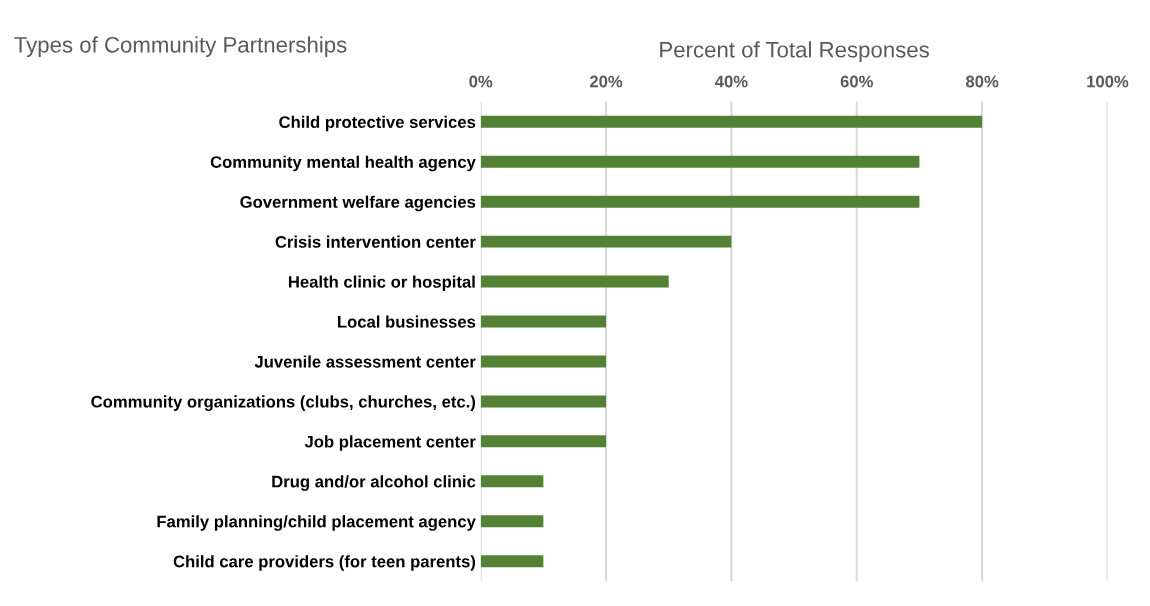  What do you see at coordinates (407, 321) in the screenshot?
I see `y-tick-label: Local businesses` at bounding box center [407, 321].